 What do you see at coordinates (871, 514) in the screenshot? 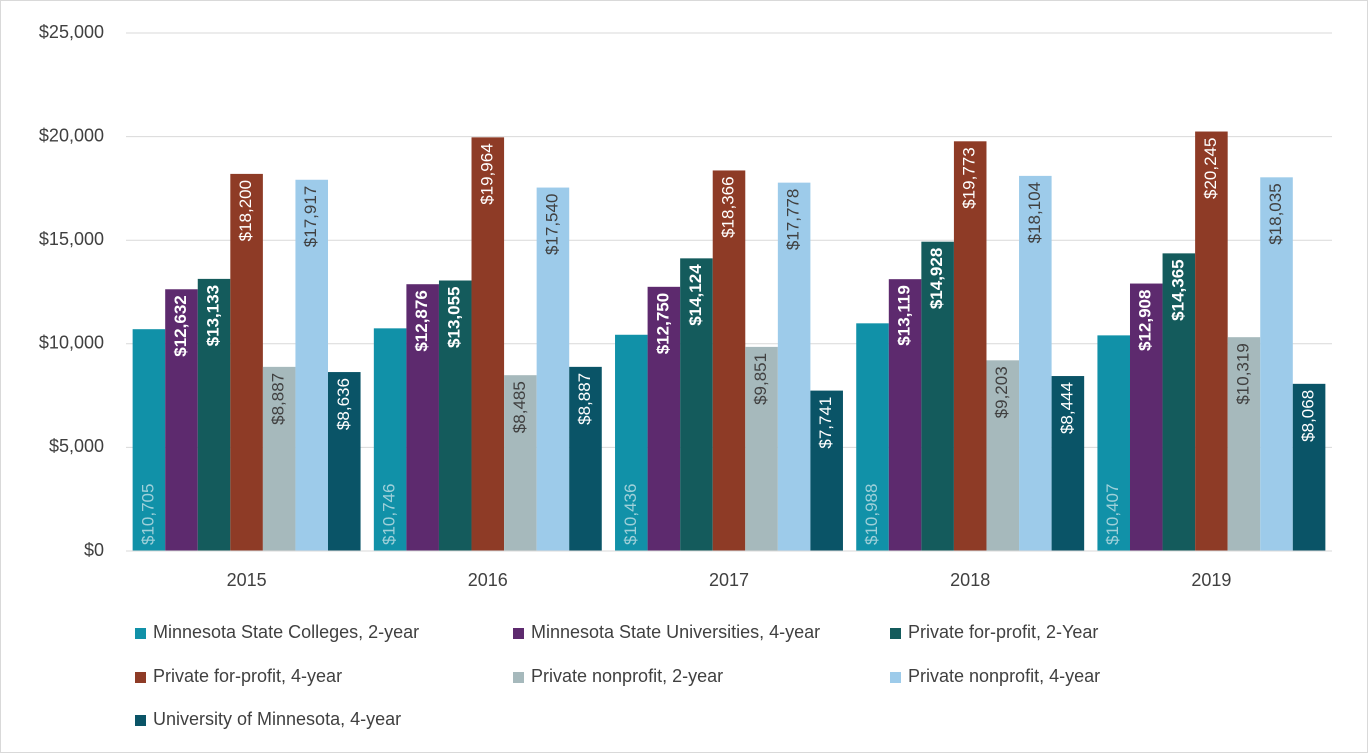
I see `data-label: $10,988` at bounding box center [871, 514].